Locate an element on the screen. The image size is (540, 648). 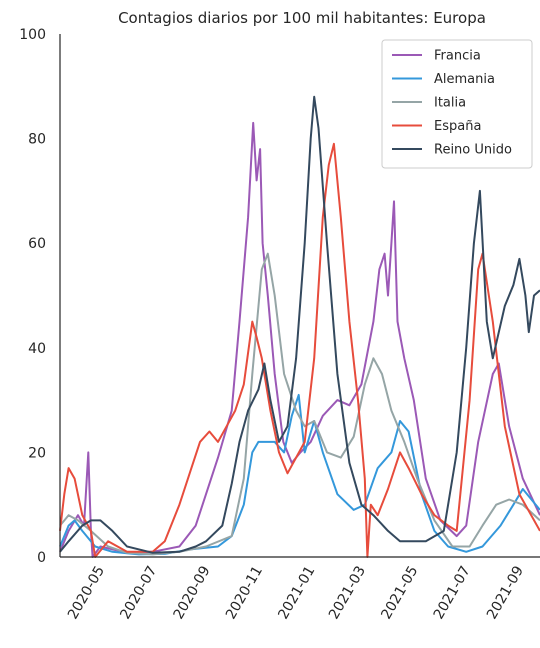
legend-label-1: Alemania is located at coordinates (464, 79).